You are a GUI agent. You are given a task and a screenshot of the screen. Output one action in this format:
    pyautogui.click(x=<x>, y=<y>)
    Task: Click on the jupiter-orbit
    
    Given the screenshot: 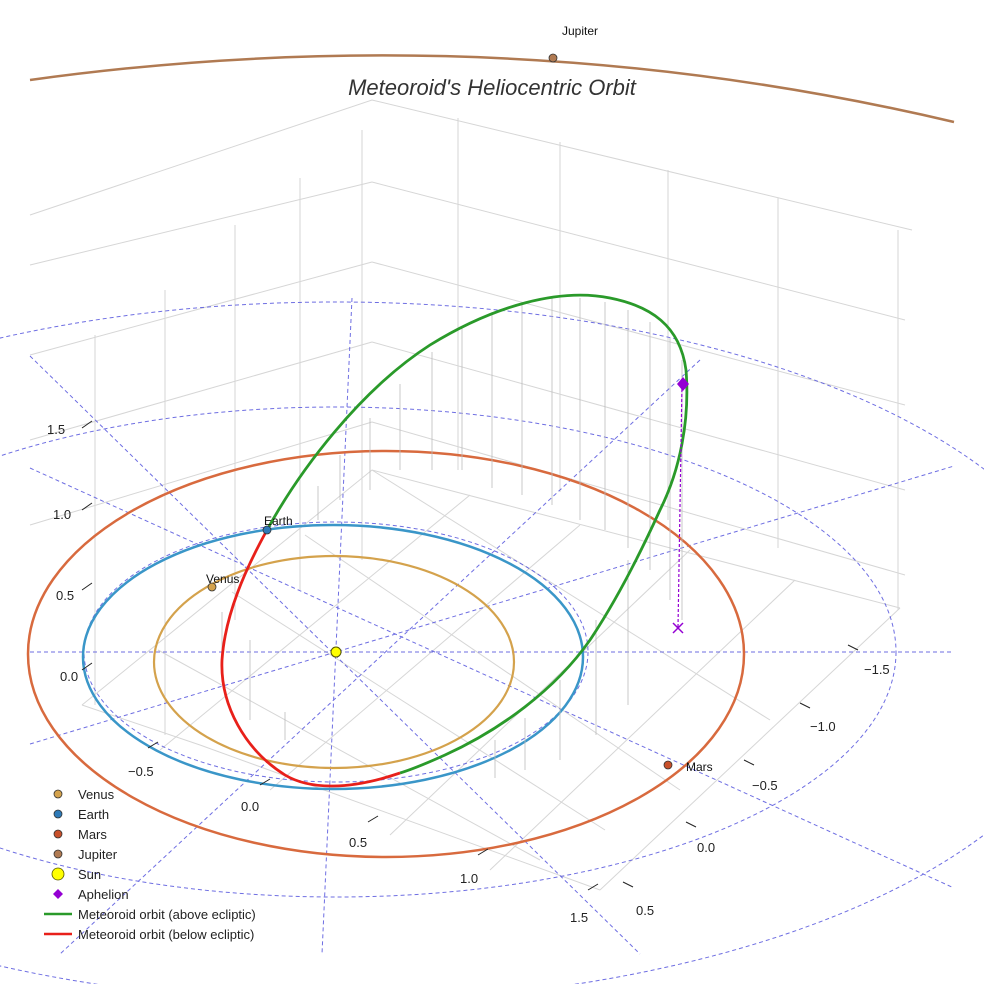 What is the action you would take?
    pyautogui.click(x=492, y=89)
    